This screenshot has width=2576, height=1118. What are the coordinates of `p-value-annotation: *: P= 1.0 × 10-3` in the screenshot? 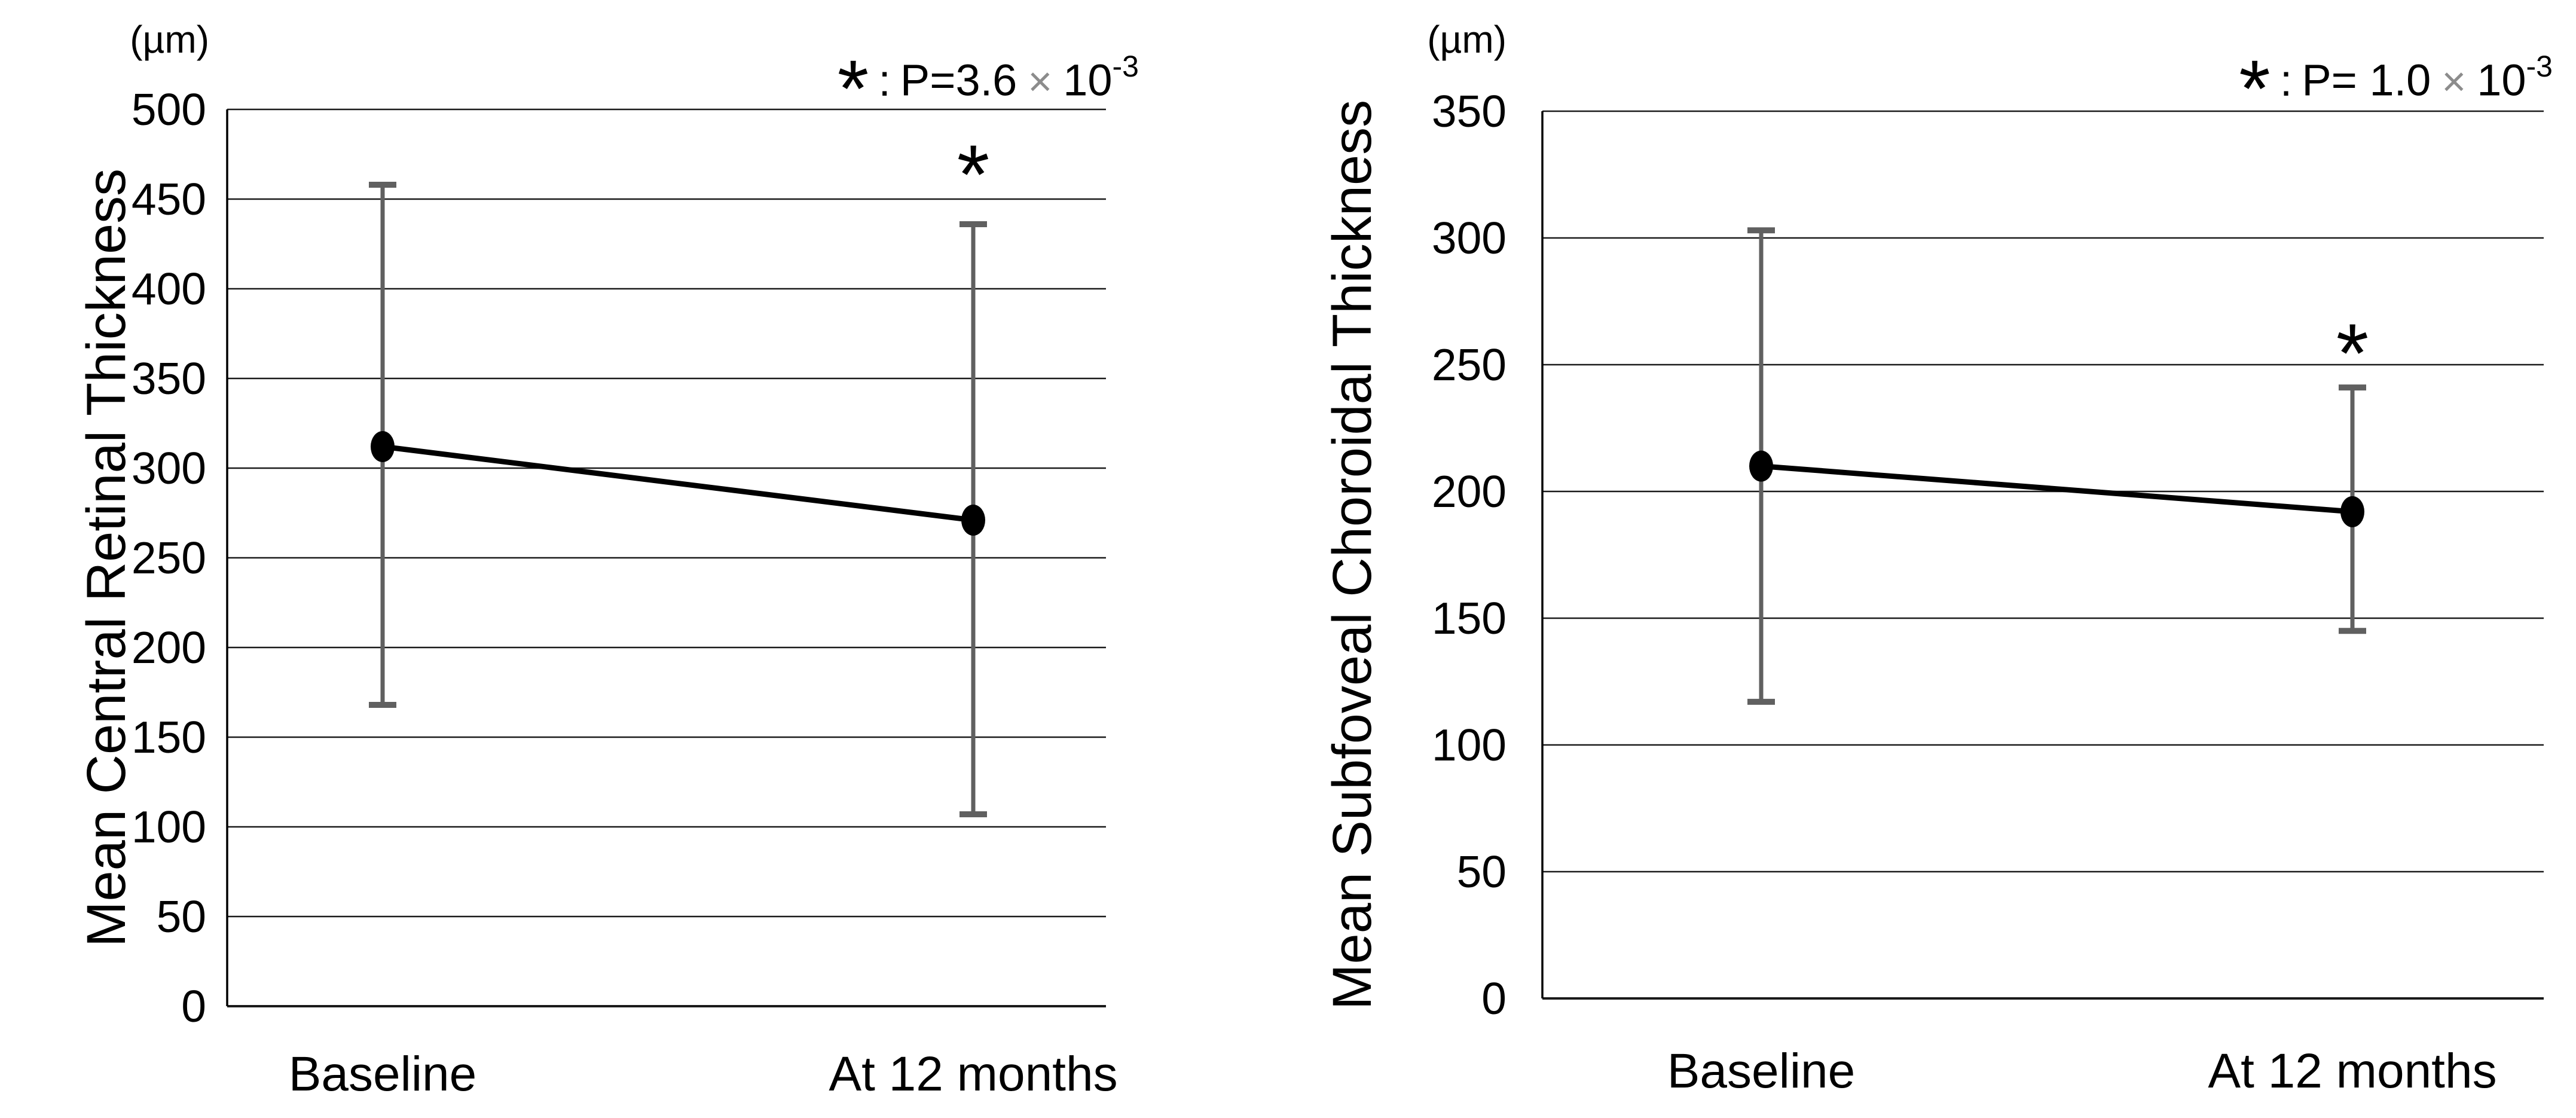 It's located at (2104, 80).